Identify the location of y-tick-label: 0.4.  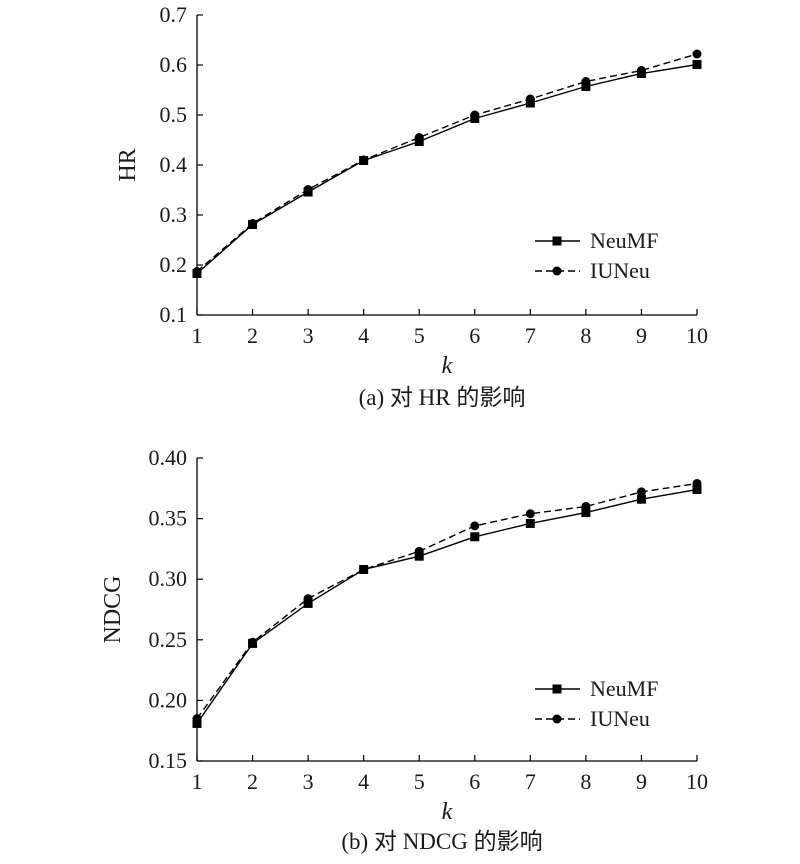
(174, 164).